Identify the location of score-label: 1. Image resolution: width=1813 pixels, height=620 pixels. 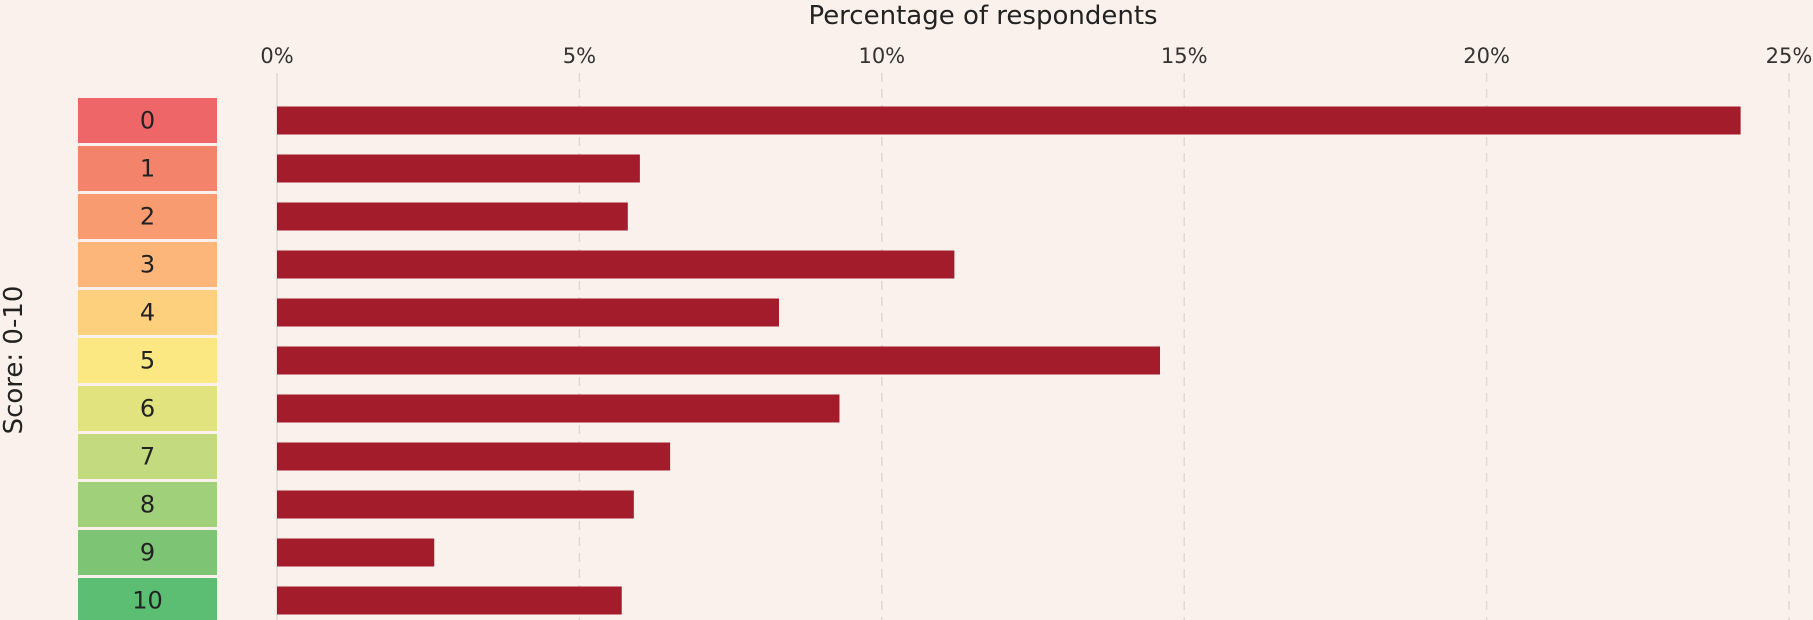
(147, 169).